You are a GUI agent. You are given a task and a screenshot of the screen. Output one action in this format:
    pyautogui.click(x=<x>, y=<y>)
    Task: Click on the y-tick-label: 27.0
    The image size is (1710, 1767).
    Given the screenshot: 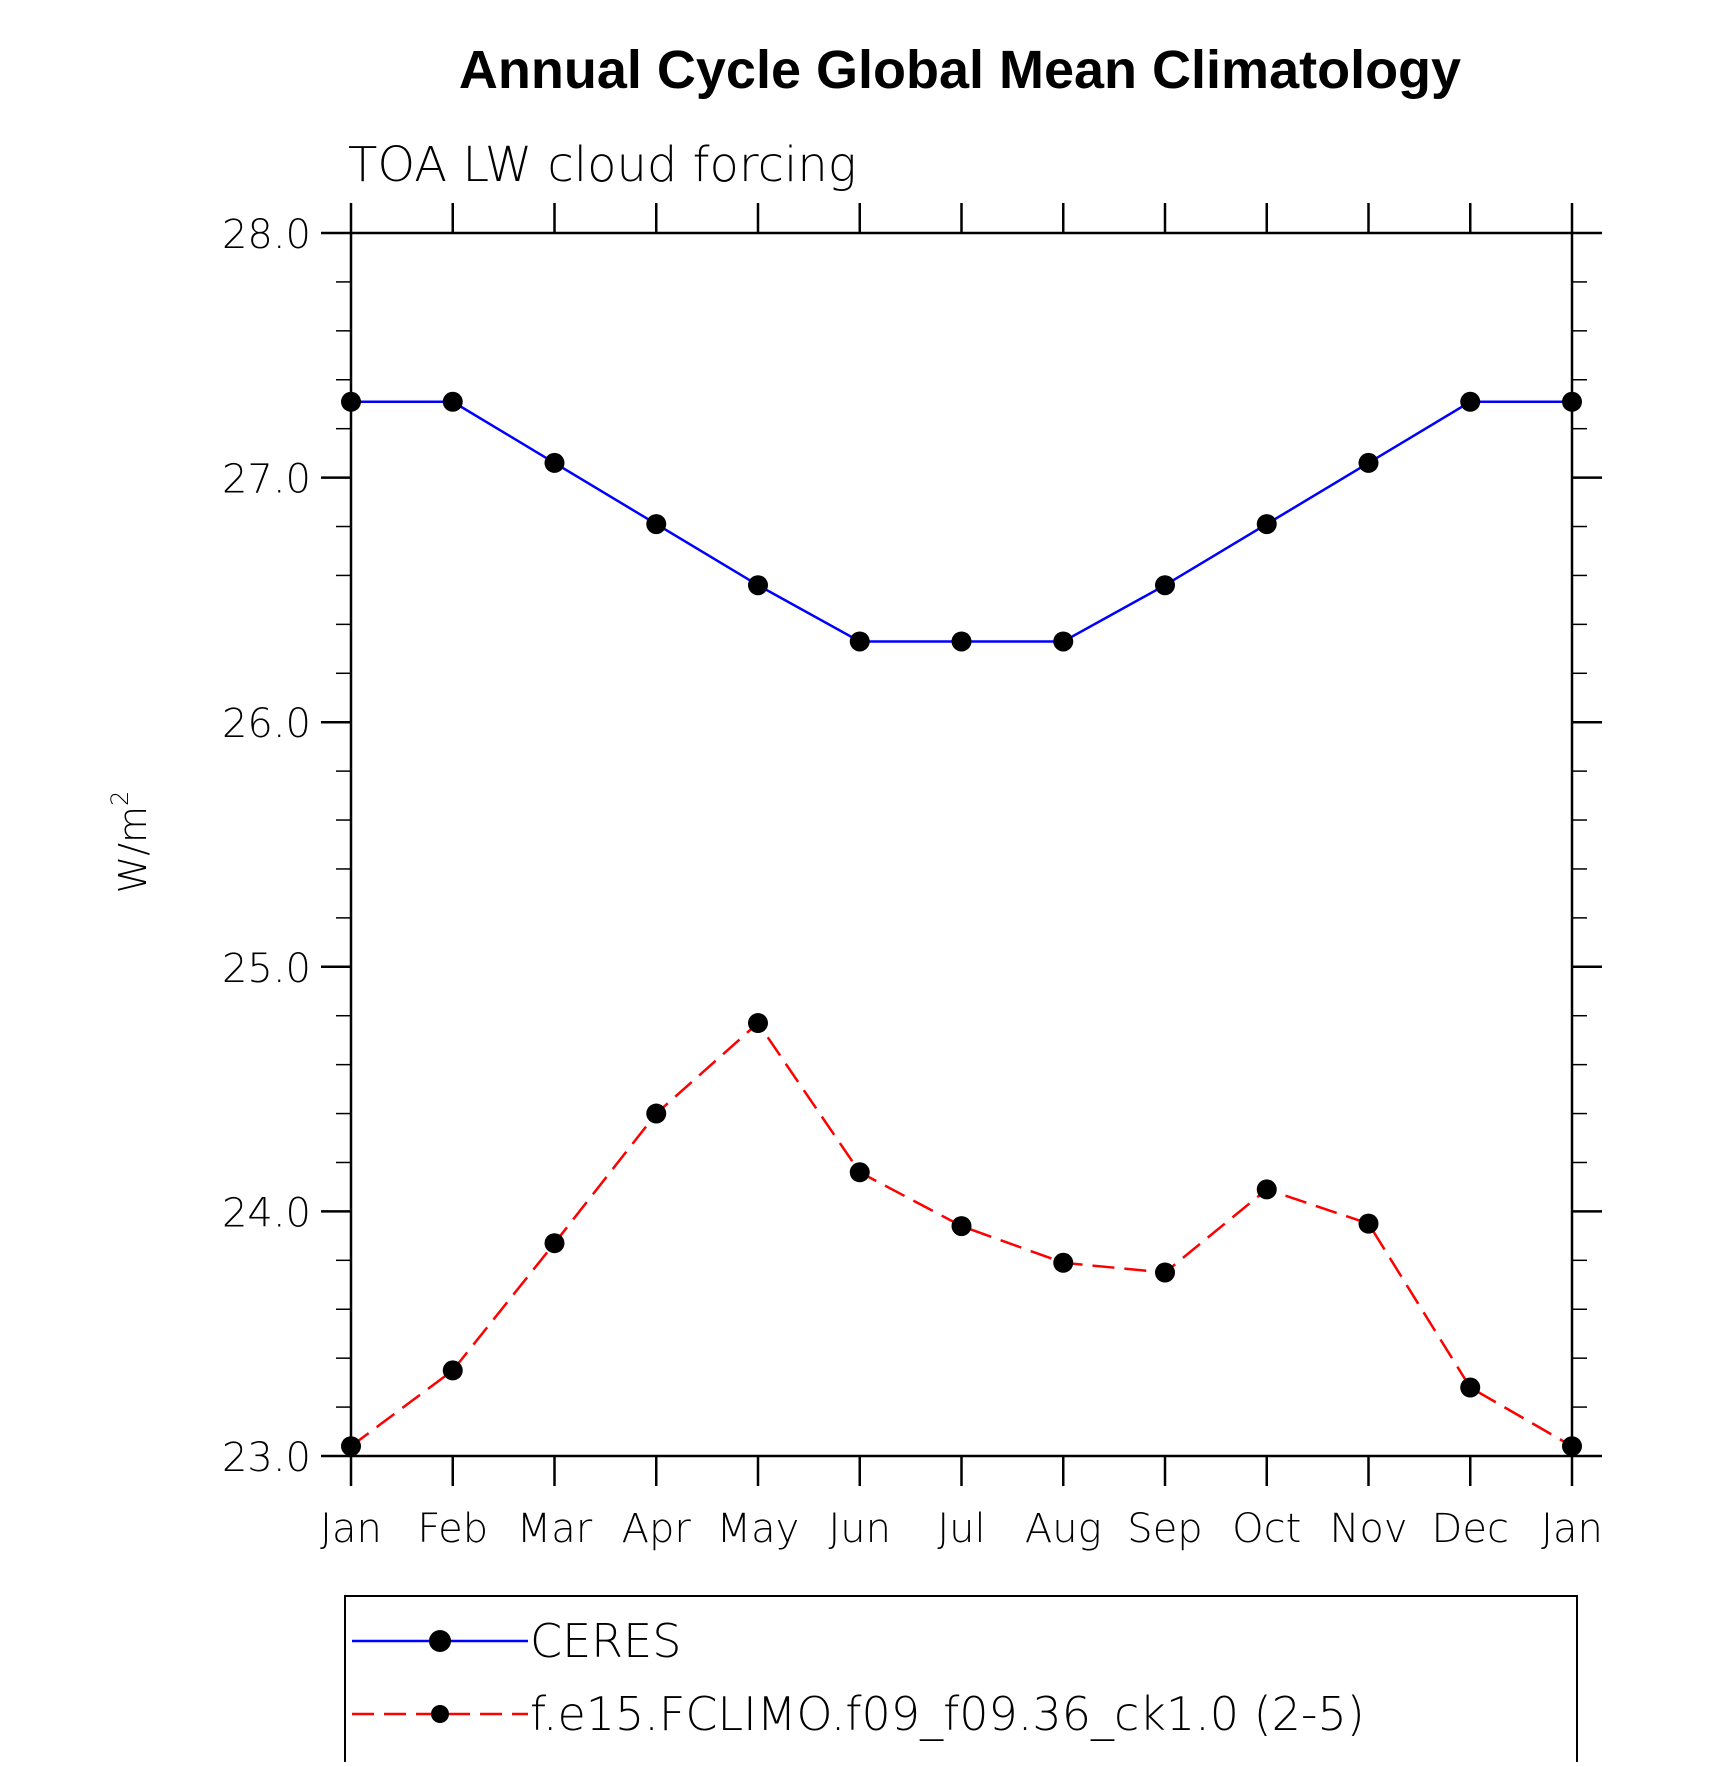 What is the action you would take?
    pyautogui.click(x=266, y=480)
    